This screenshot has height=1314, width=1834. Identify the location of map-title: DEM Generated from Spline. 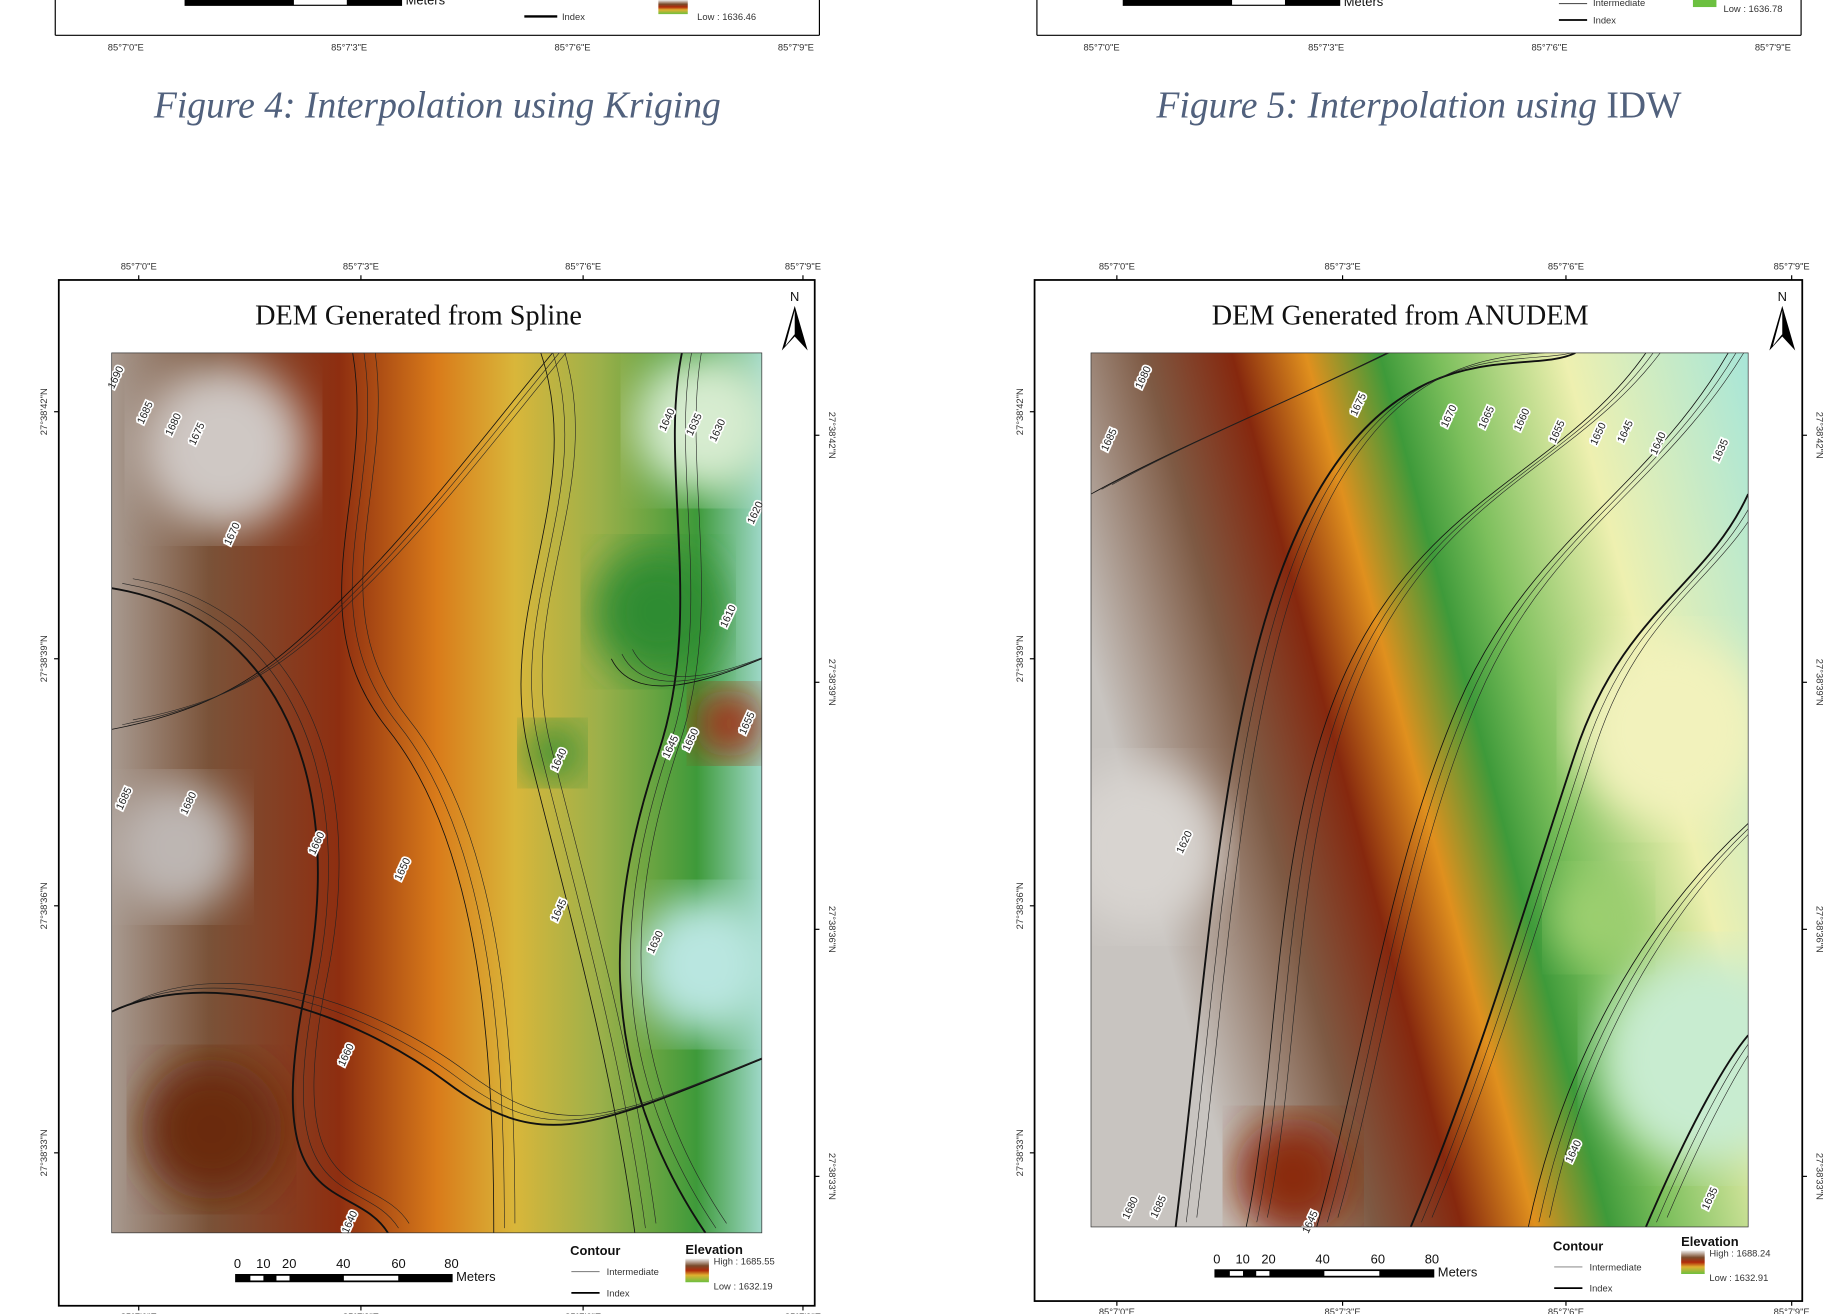
(418, 316).